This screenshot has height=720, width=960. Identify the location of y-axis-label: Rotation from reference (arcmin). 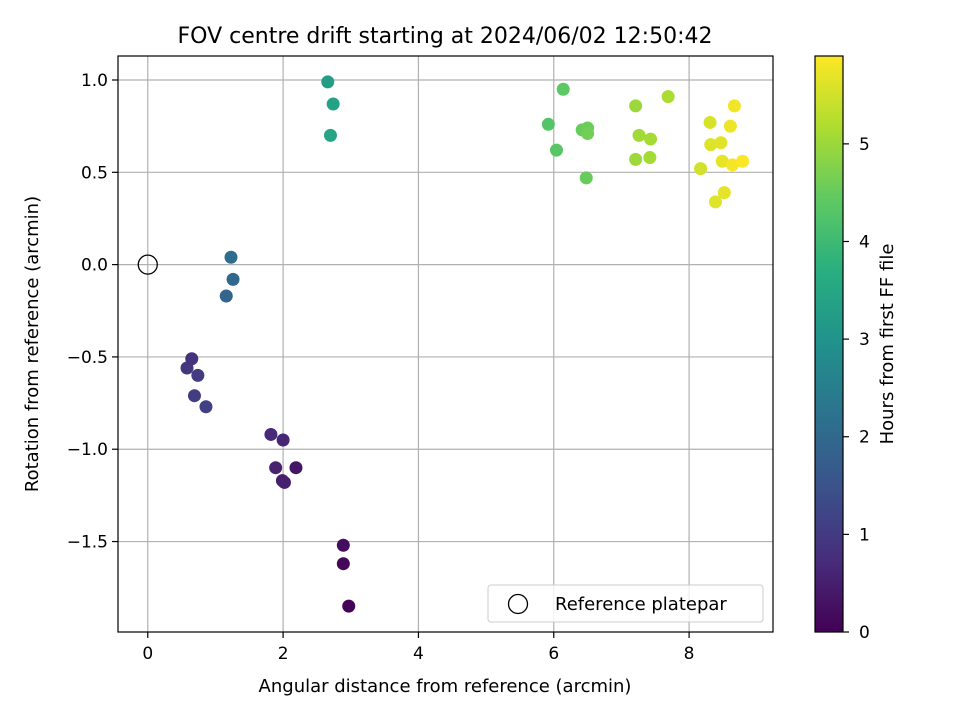
(32, 344).